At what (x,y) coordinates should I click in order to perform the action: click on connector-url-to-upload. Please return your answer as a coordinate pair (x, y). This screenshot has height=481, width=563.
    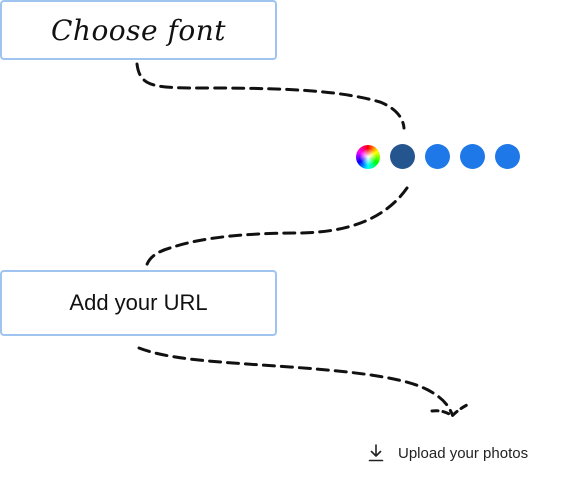
    Looking at the image, I should click on (295, 381).